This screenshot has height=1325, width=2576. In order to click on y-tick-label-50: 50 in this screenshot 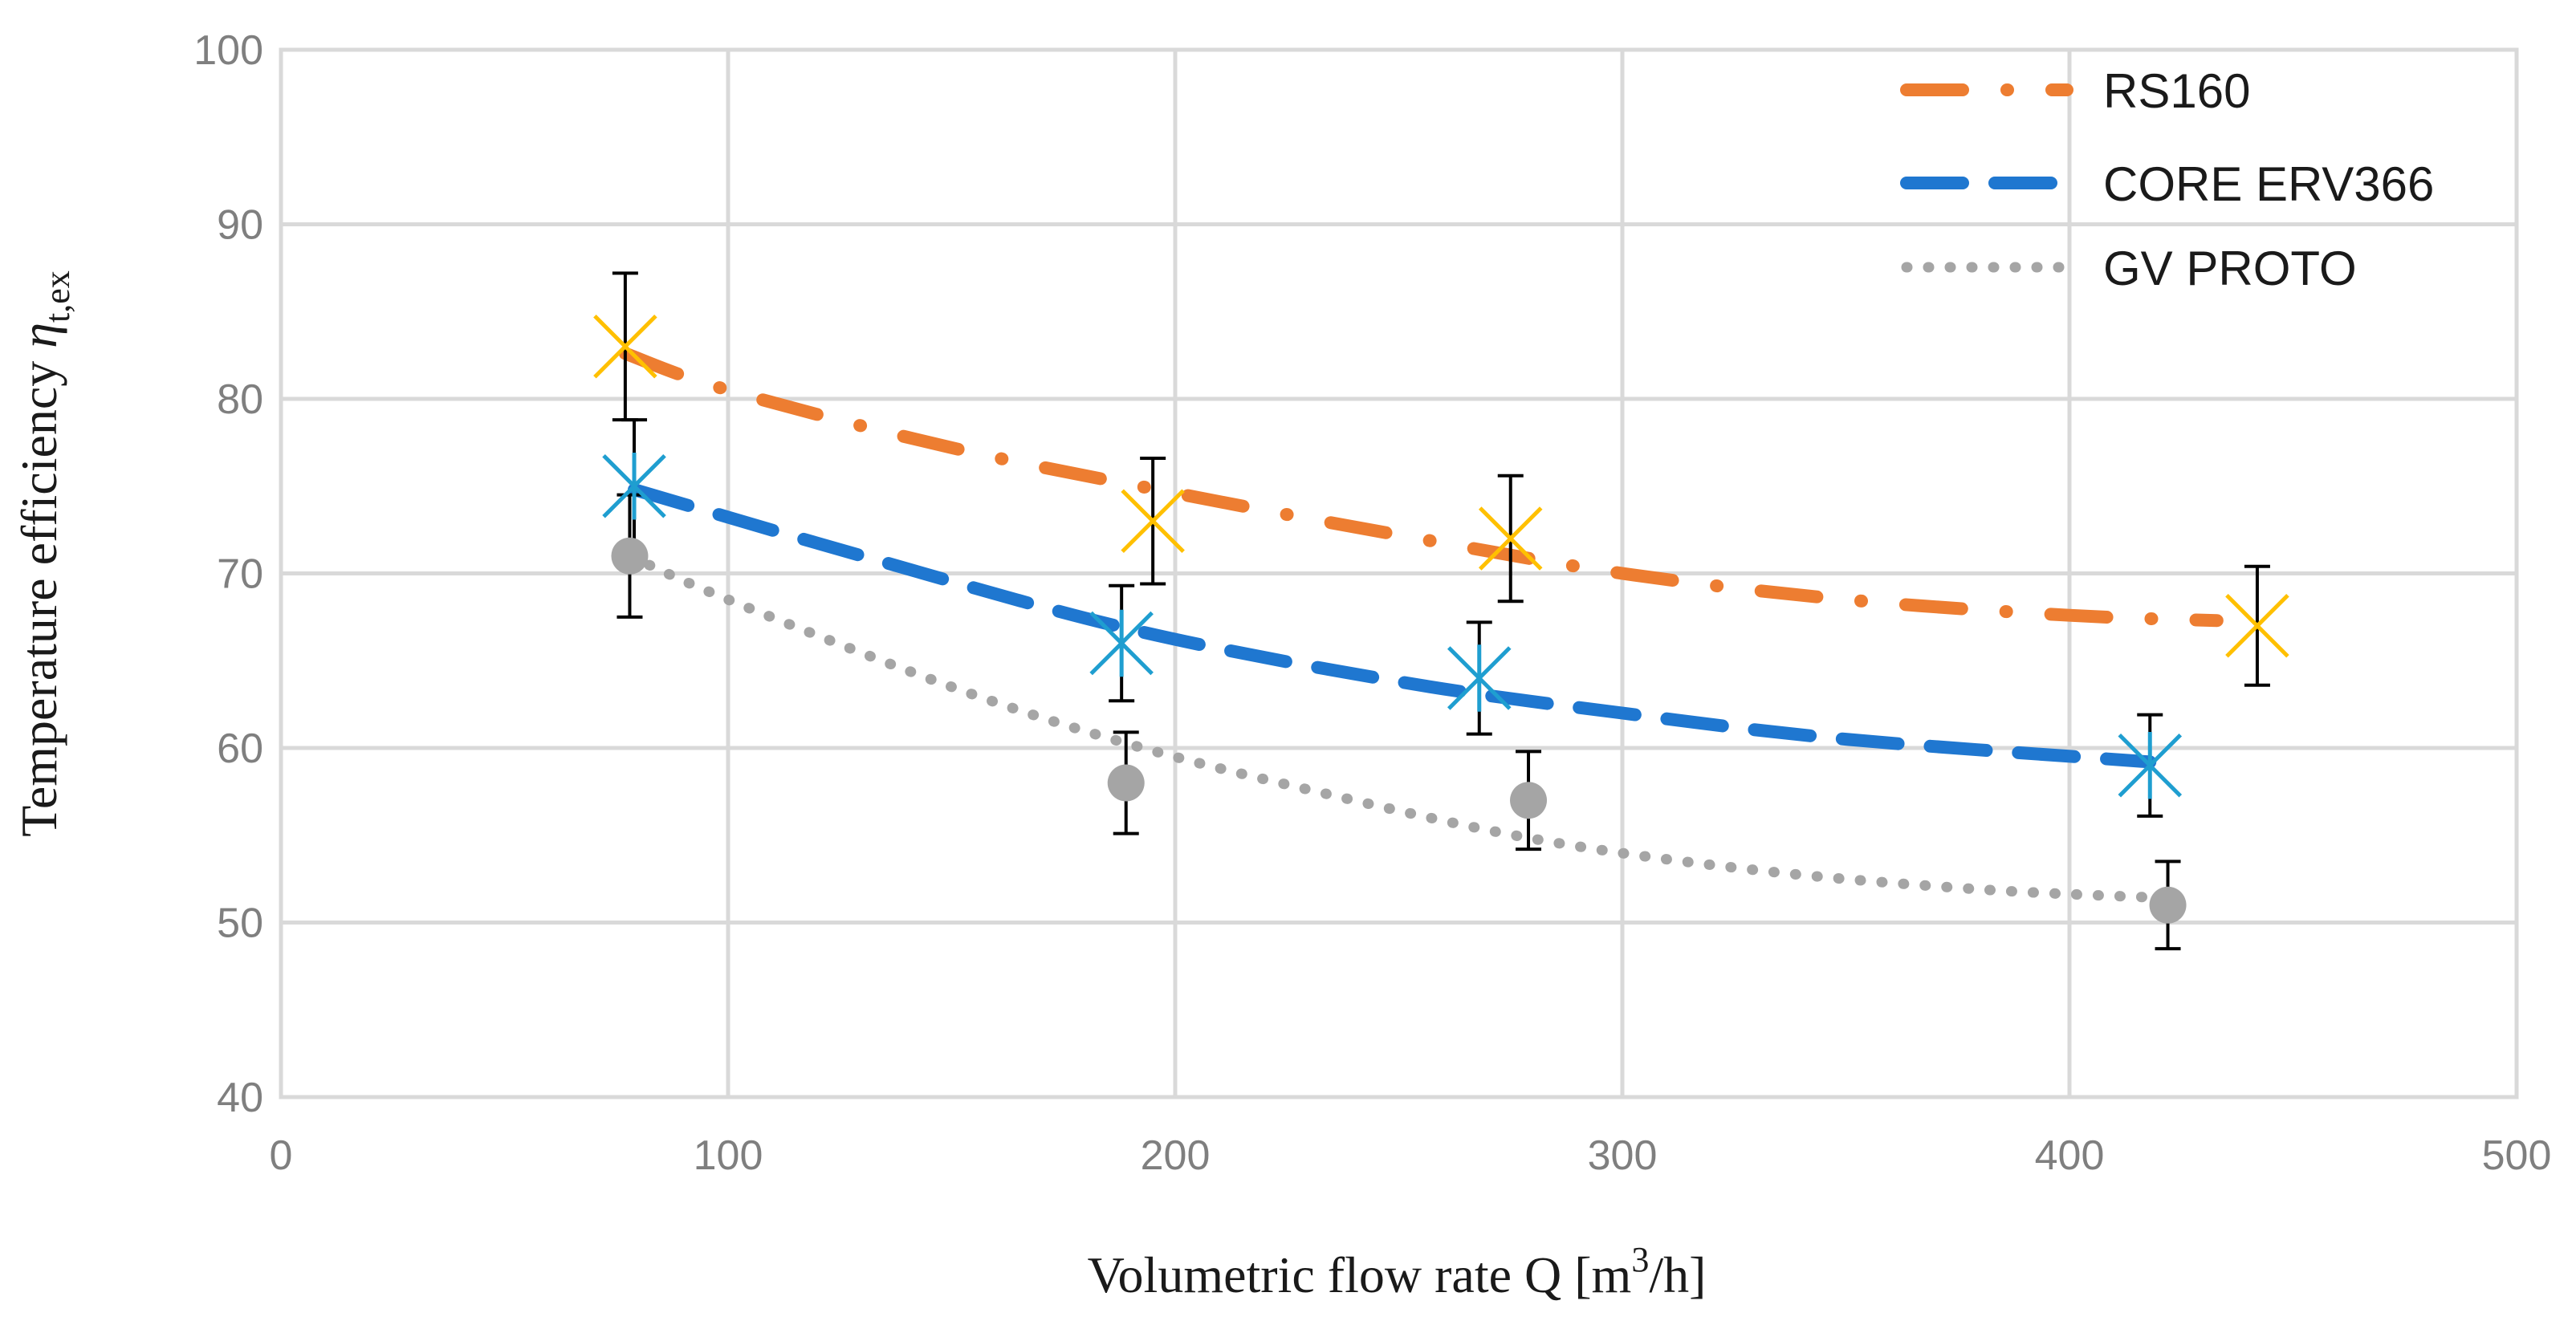, I will do `click(240, 923)`.